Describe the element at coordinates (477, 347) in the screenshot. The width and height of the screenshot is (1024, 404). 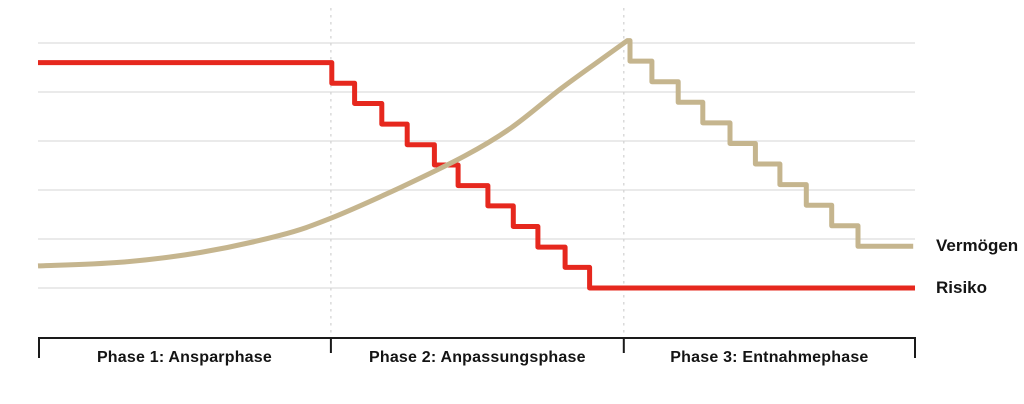
I see `phase-axis-bracket` at that location.